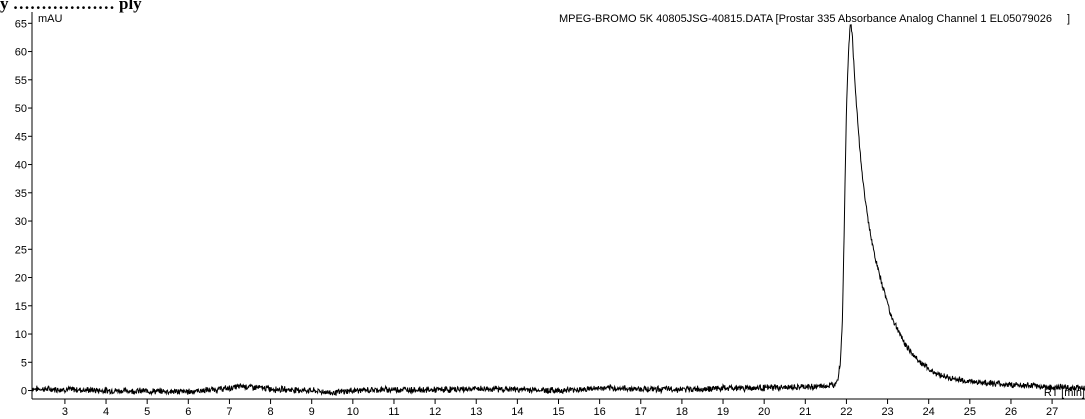  I want to click on x-tick-label: 5, so click(147, 412).